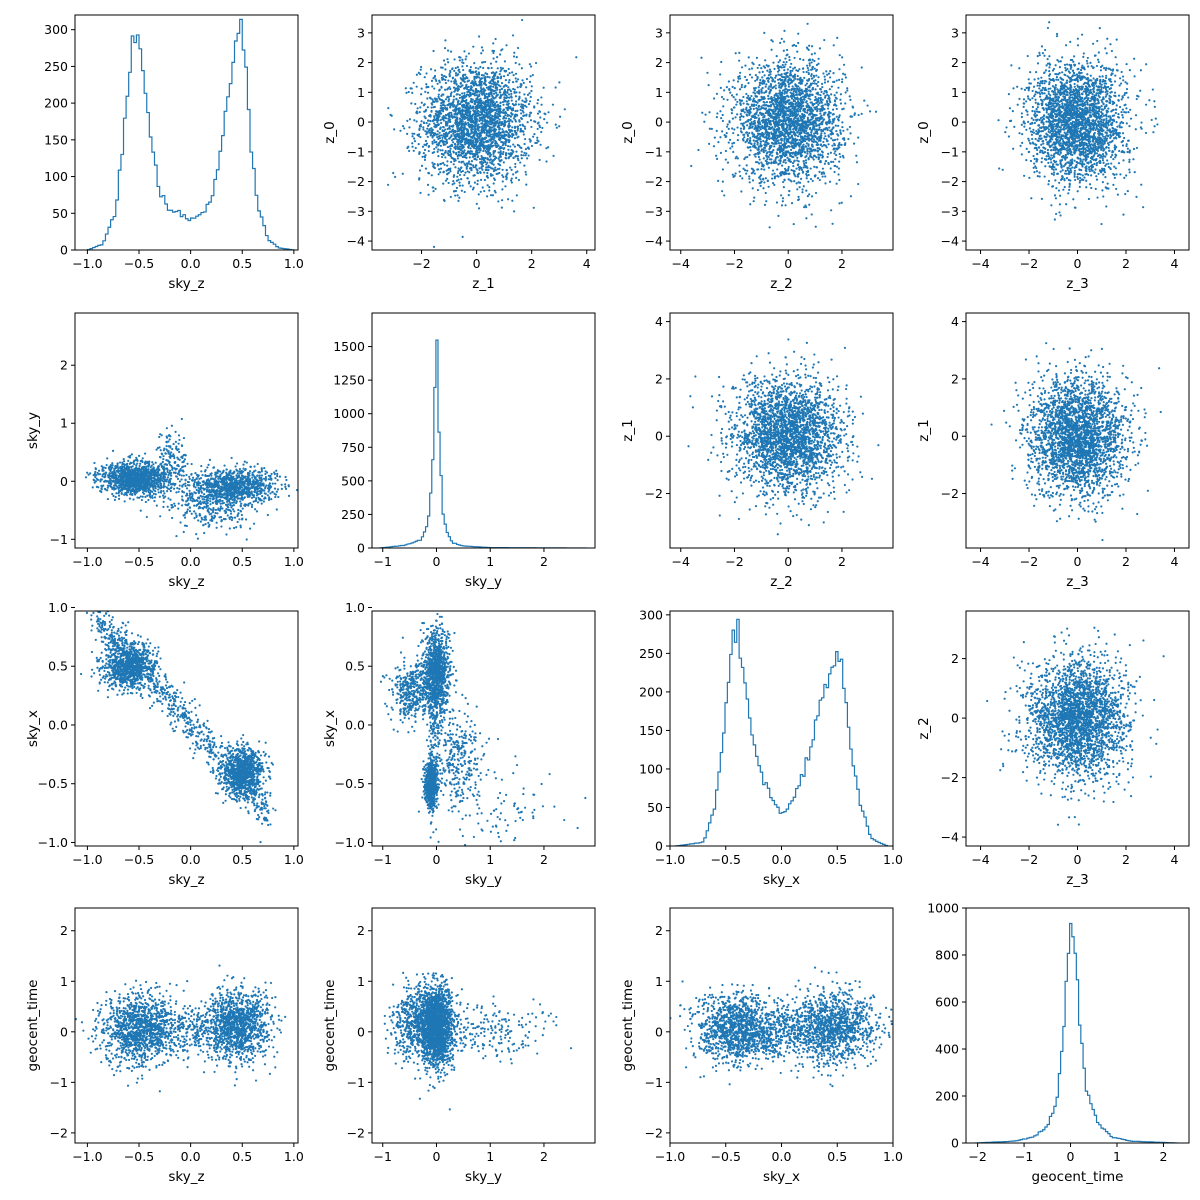 The width and height of the screenshot is (1200, 1200). Describe the element at coordinates (191, 263) in the screenshot. I see `x-tick-label: 0.0` at that location.